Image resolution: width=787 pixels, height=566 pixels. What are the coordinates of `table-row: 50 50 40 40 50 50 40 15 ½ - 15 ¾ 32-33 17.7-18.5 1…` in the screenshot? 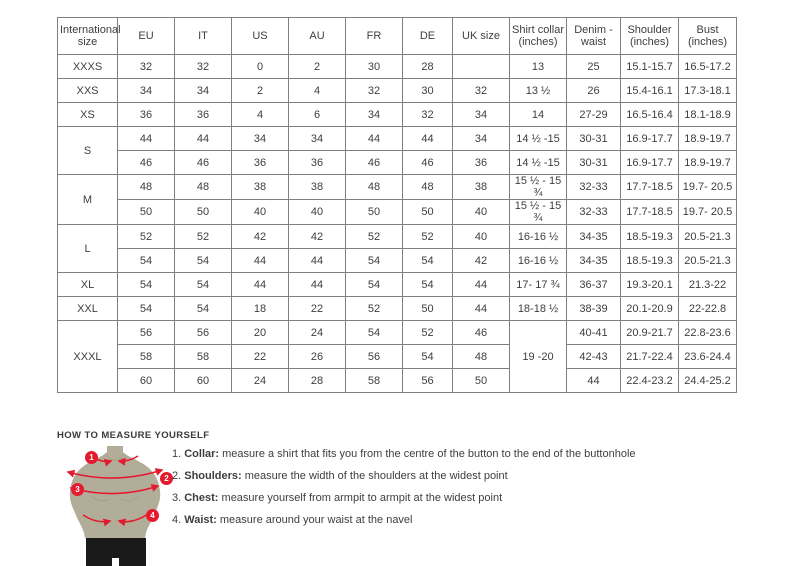 It's located at (397, 212).